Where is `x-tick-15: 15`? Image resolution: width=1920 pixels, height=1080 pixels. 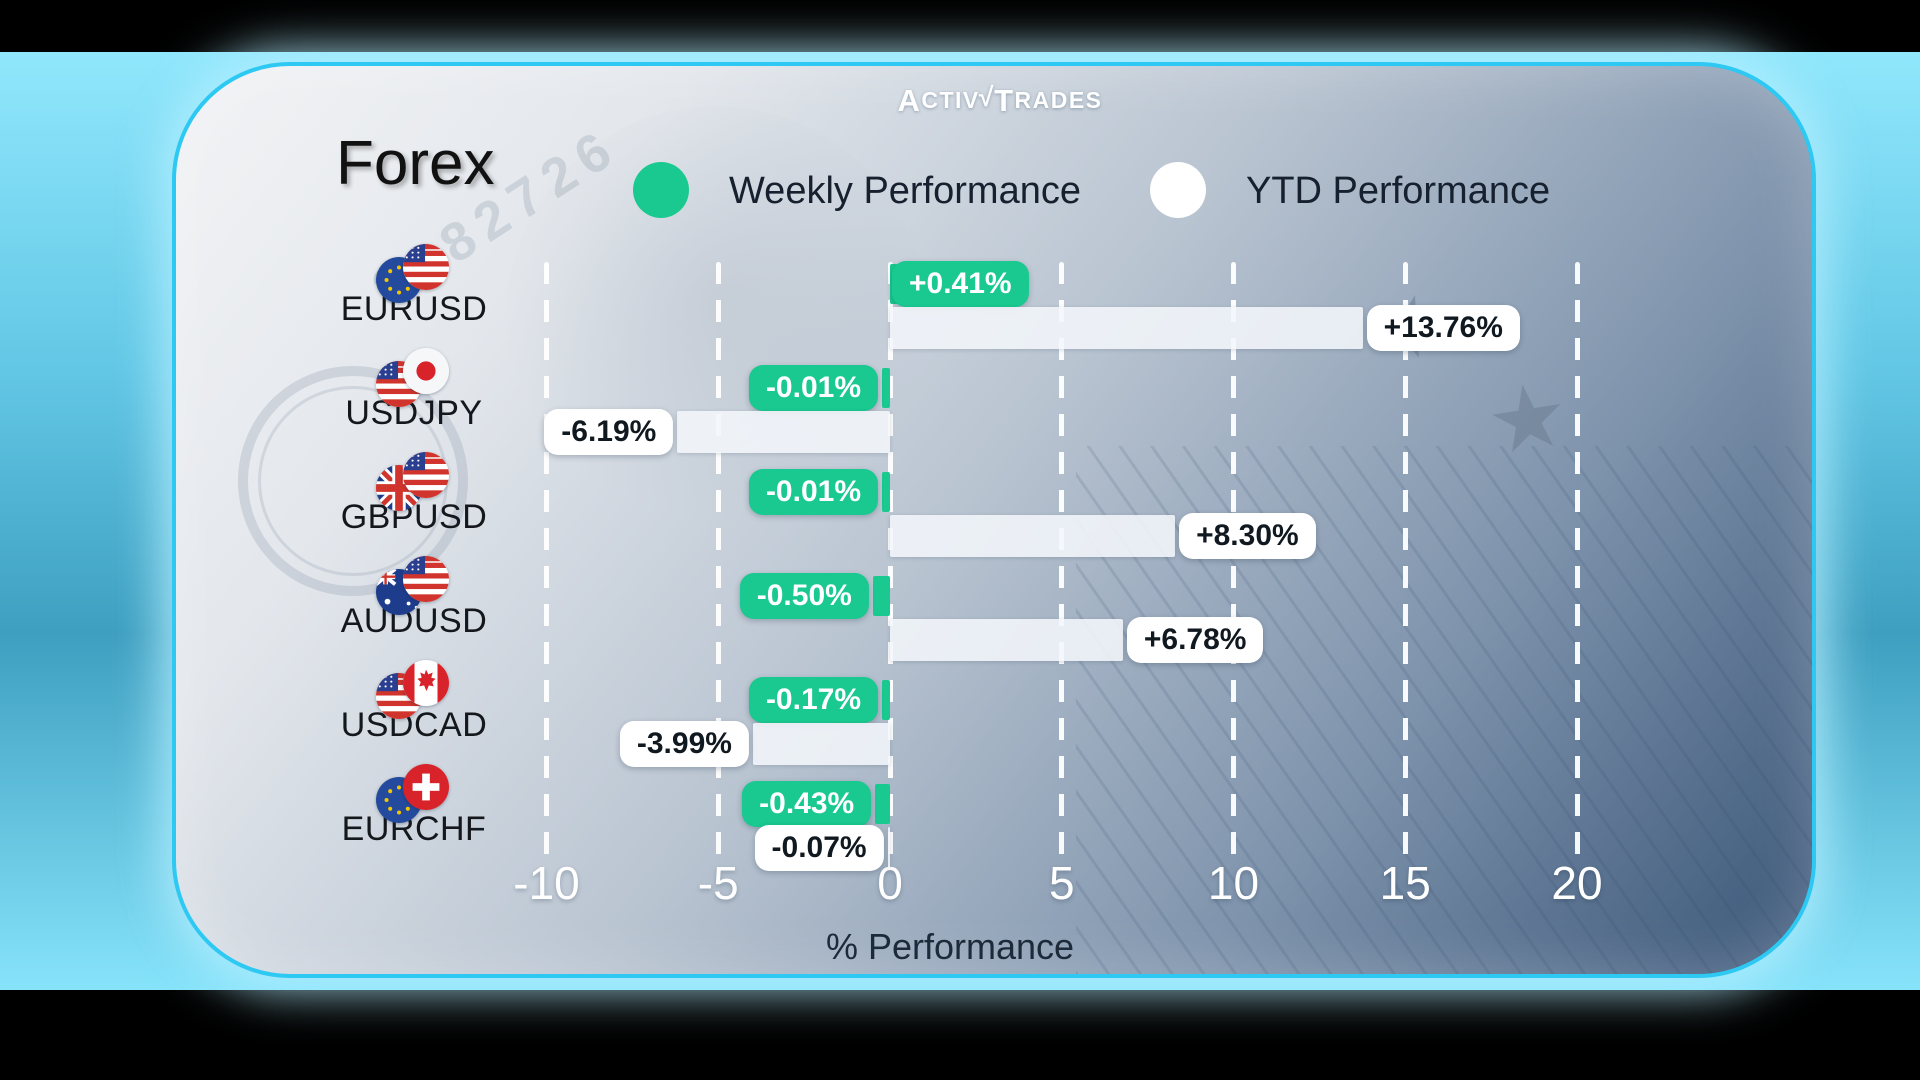
x-tick-15: 15 is located at coordinates (1405, 883).